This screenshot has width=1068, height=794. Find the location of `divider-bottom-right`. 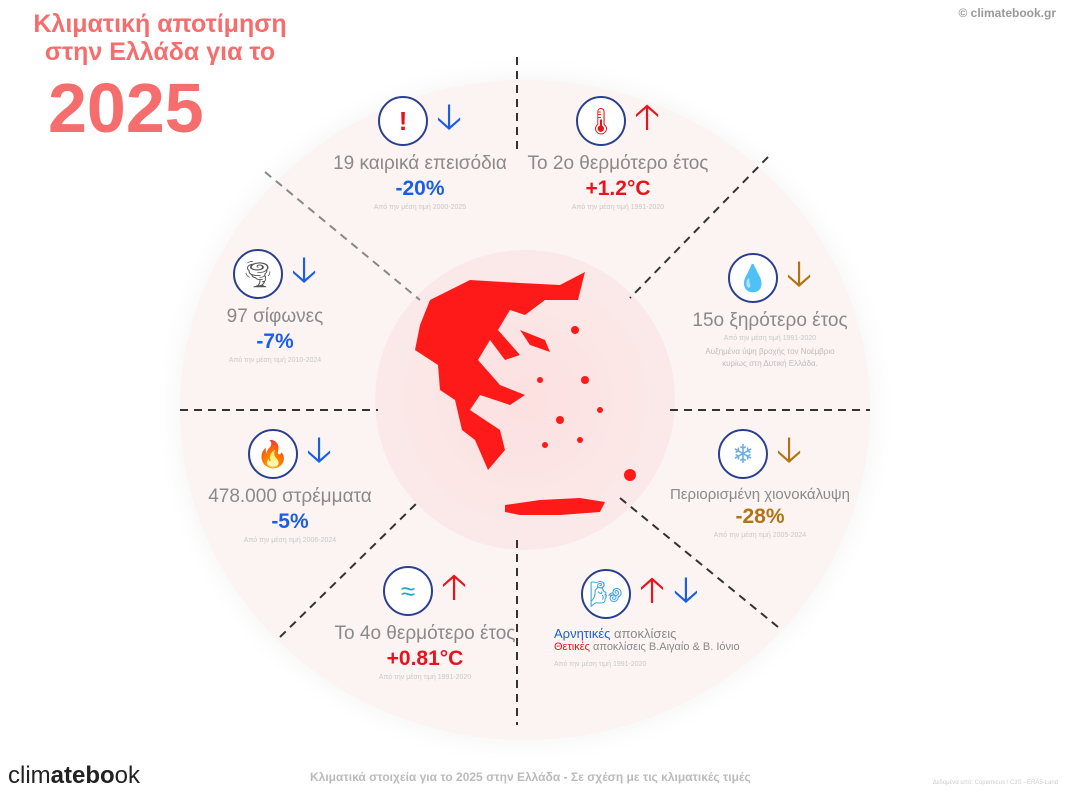

divider-bottom-right is located at coordinates (699, 562).